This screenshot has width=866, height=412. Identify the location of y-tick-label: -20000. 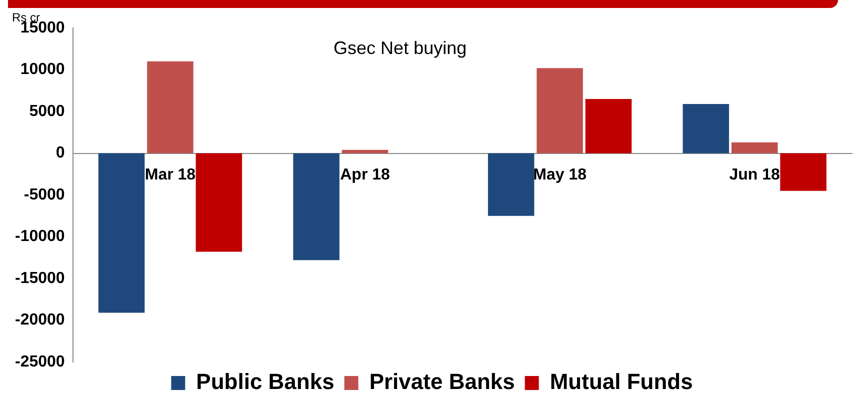
(39, 320).